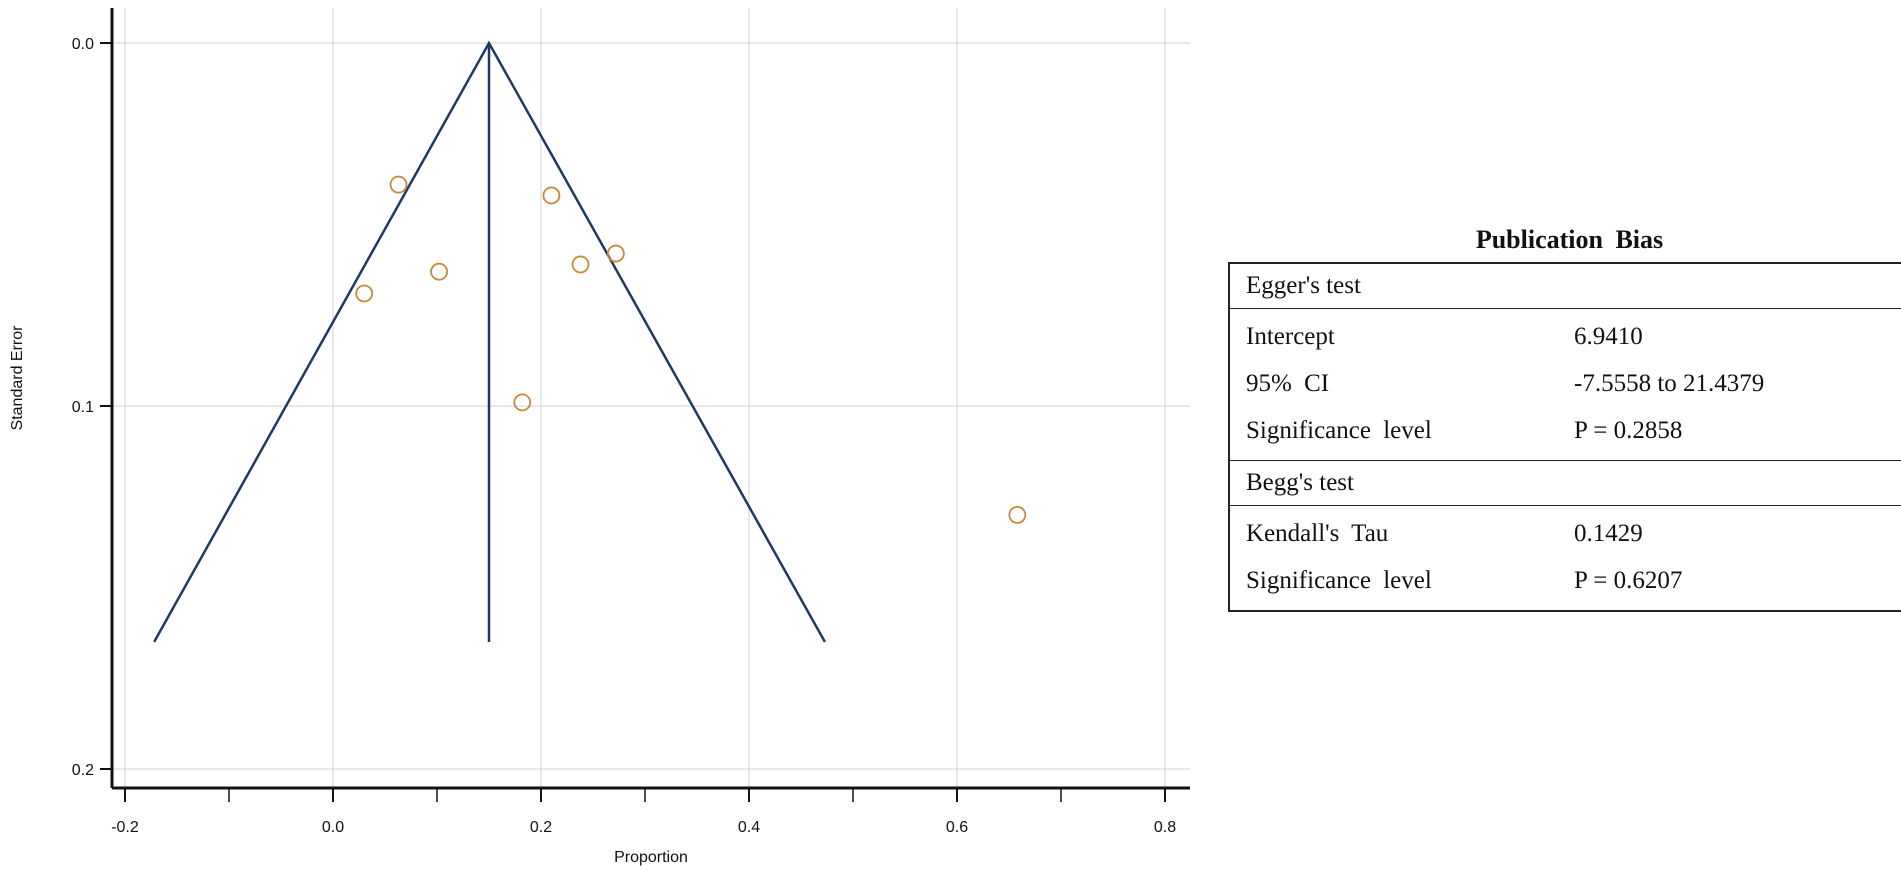  I want to click on x-tick-label: 0.2, so click(541, 827).